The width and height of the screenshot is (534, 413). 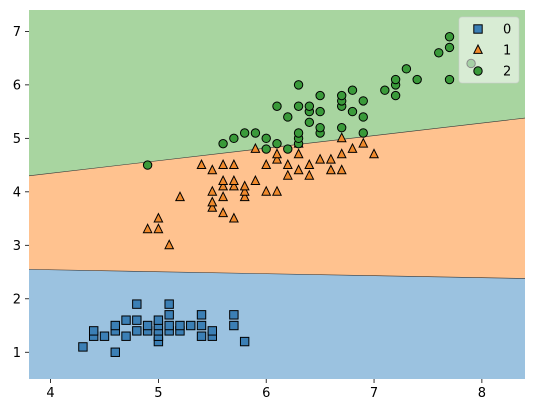 I want to click on y-tick-label: 7, so click(x=17, y=32).